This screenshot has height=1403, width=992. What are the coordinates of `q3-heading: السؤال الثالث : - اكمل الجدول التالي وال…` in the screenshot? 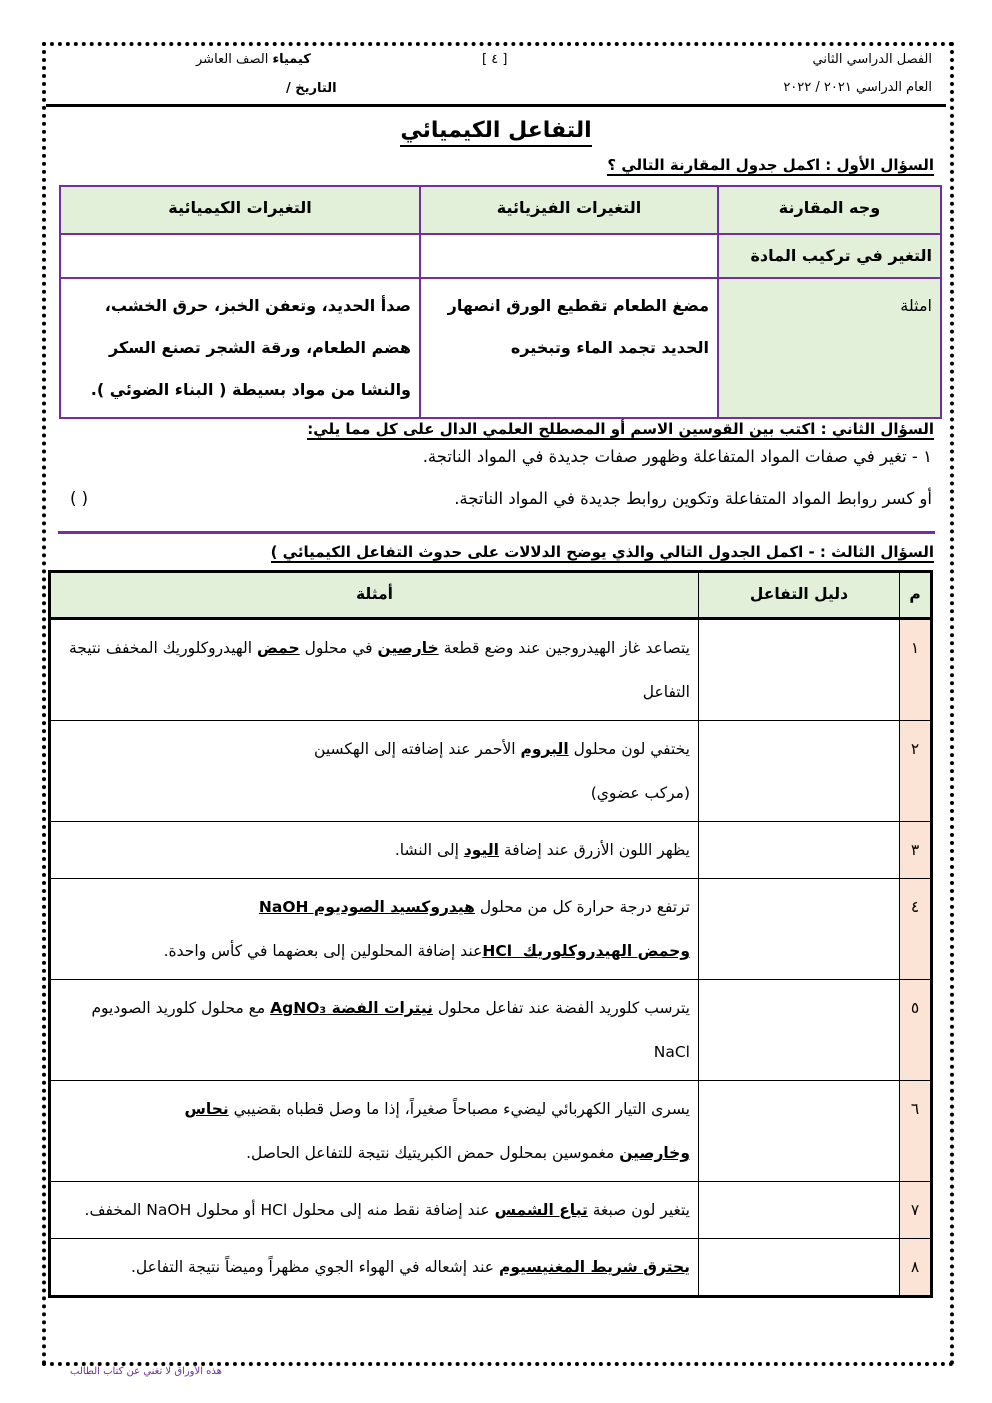 It's located at (602, 553).